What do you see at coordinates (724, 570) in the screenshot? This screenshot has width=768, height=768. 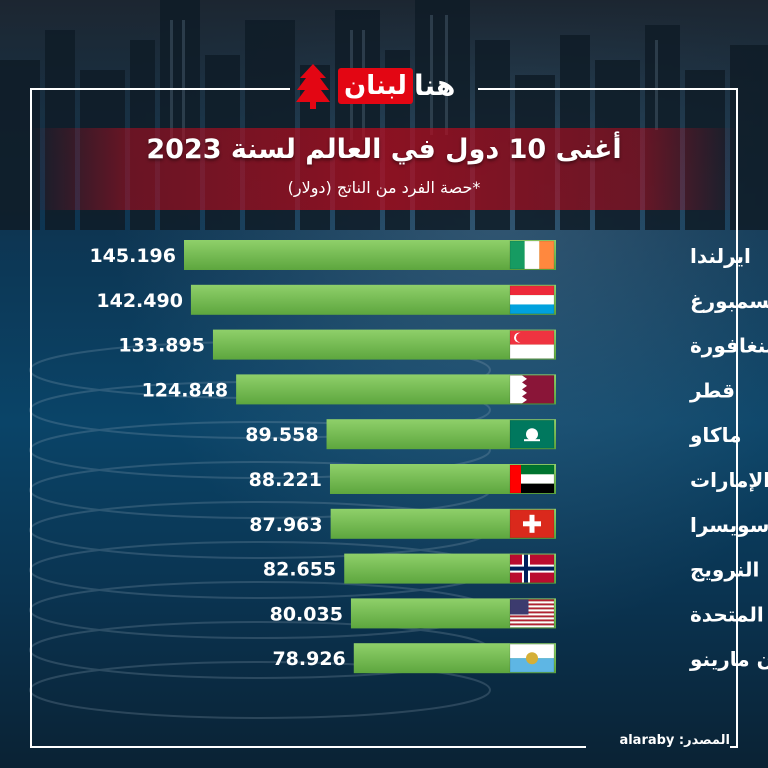 I see `category-label: النرويج` at bounding box center [724, 570].